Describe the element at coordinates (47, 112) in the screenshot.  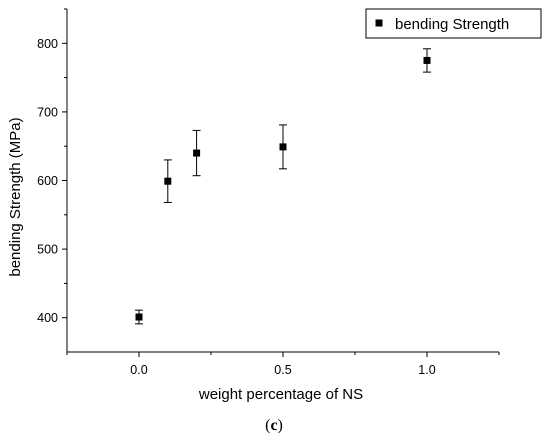
I see `y-tick-label: 700` at that location.